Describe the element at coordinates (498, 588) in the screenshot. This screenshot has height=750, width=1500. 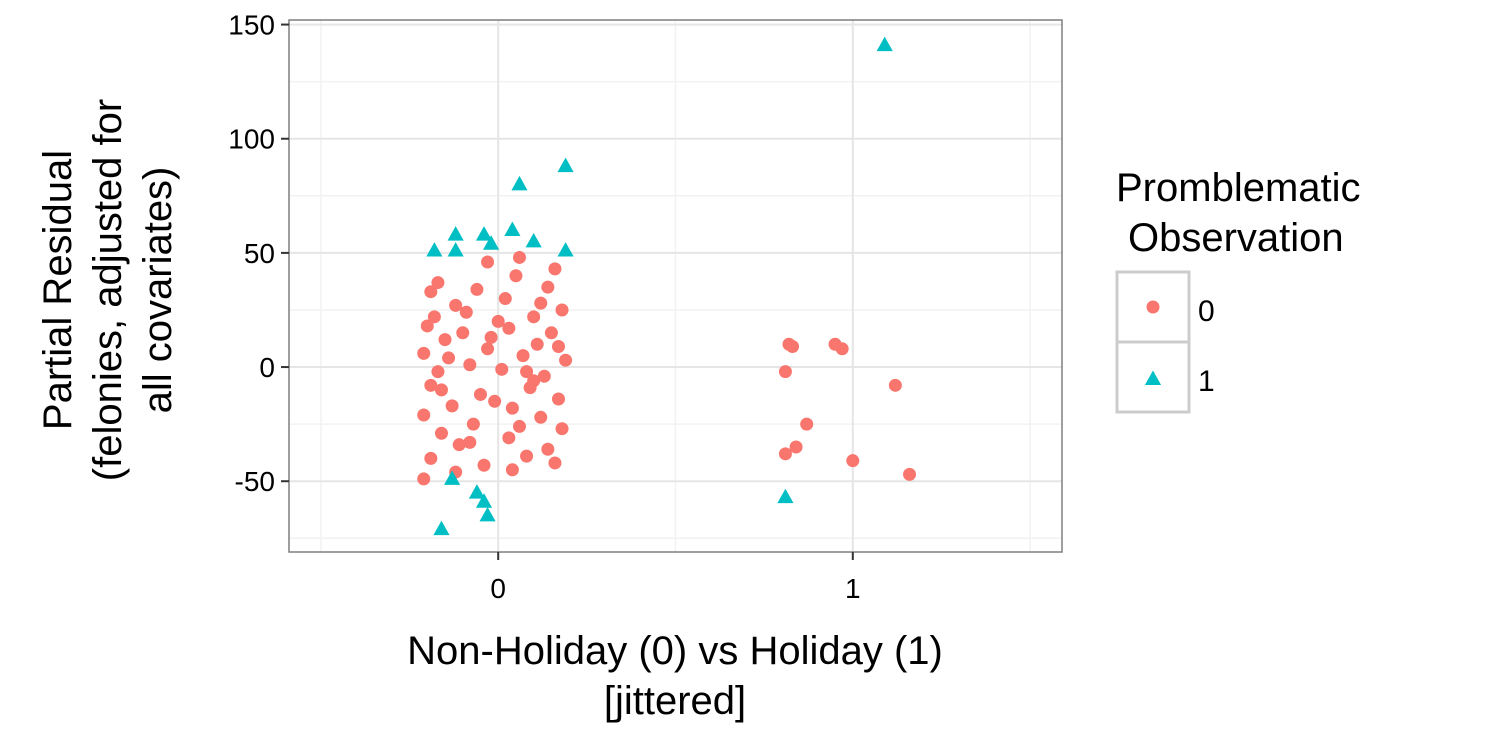
I see `x-tick-label: 0` at that location.